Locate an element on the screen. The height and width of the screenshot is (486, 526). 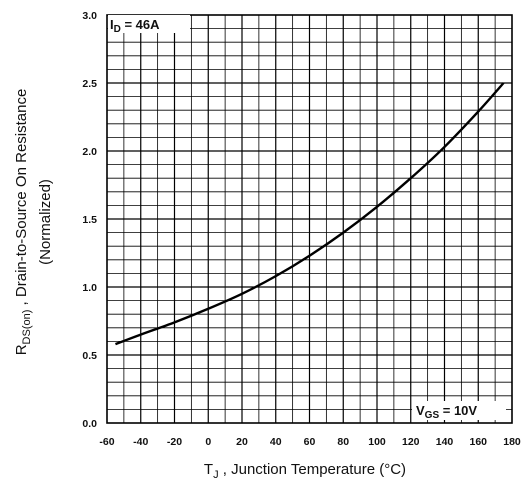
annotation-voltage-subscript: GS is located at coordinates (432, 415).